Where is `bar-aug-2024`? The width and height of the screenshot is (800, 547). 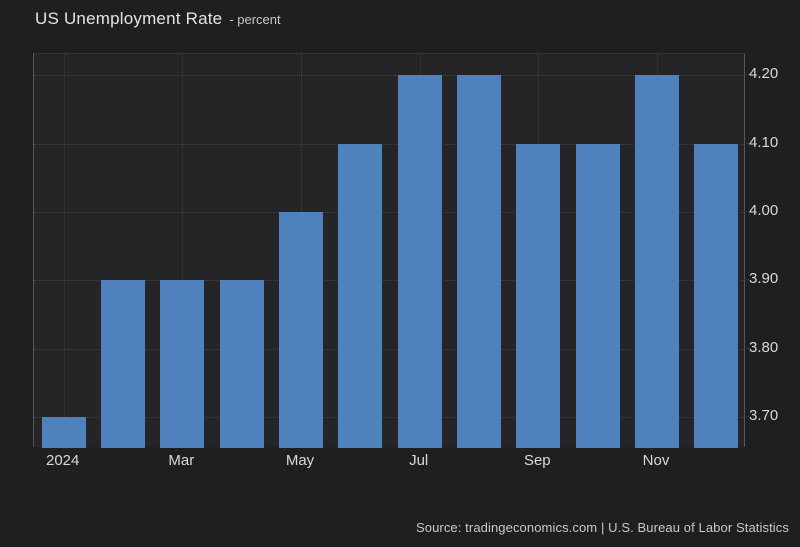
bar-aug-2024 is located at coordinates (479, 261).